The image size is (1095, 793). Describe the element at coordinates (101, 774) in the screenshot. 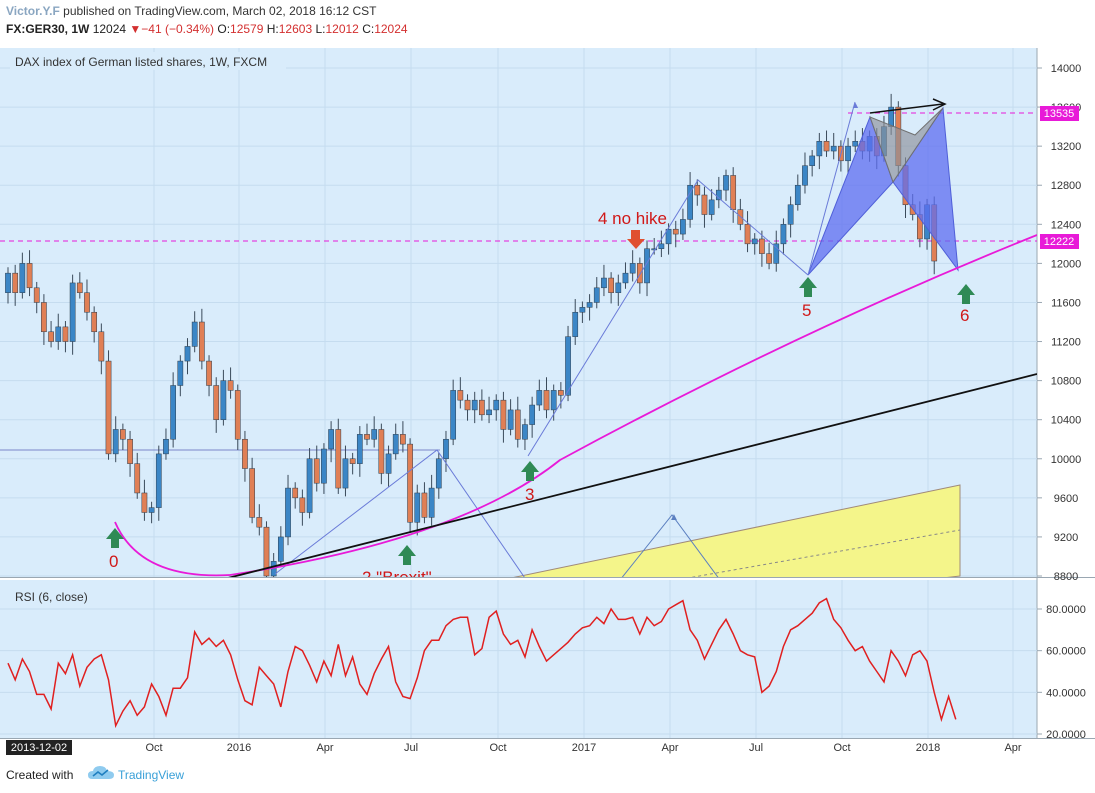

I see `tradingview-cloud-icon` at that location.